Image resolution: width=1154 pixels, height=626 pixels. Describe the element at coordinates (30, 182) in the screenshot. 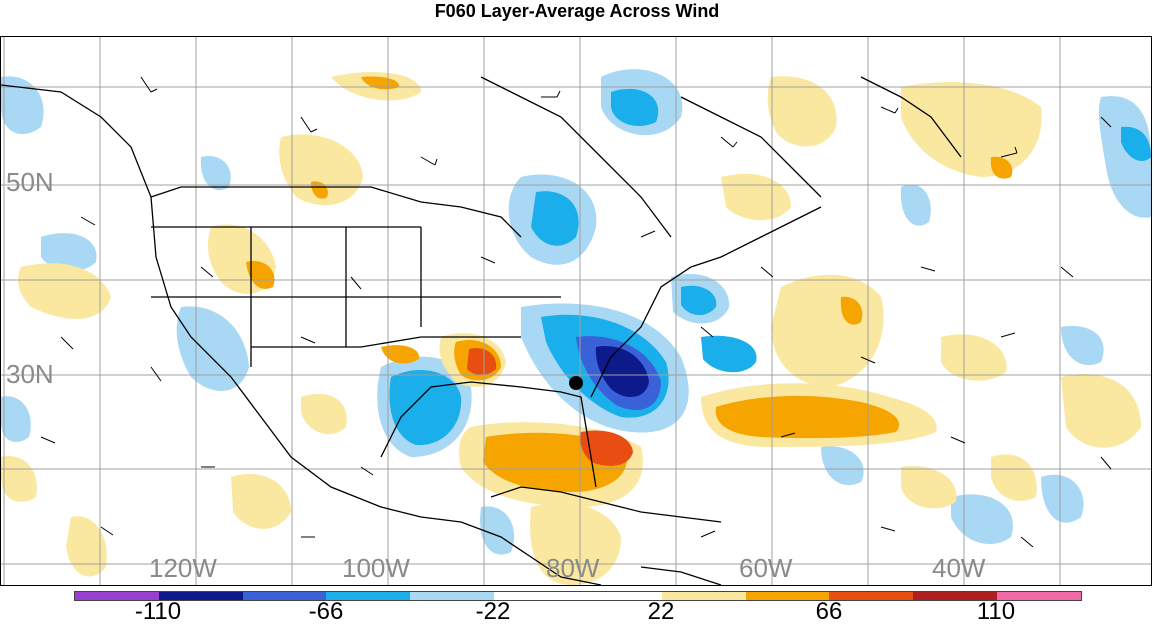

I see `lat-label-50n: 50N` at that location.